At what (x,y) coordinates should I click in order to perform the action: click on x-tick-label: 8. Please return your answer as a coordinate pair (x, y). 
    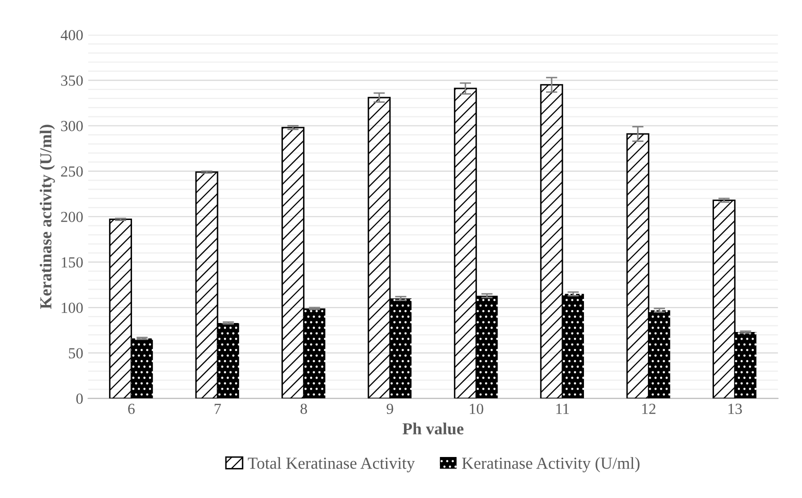
    Looking at the image, I should click on (303, 409).